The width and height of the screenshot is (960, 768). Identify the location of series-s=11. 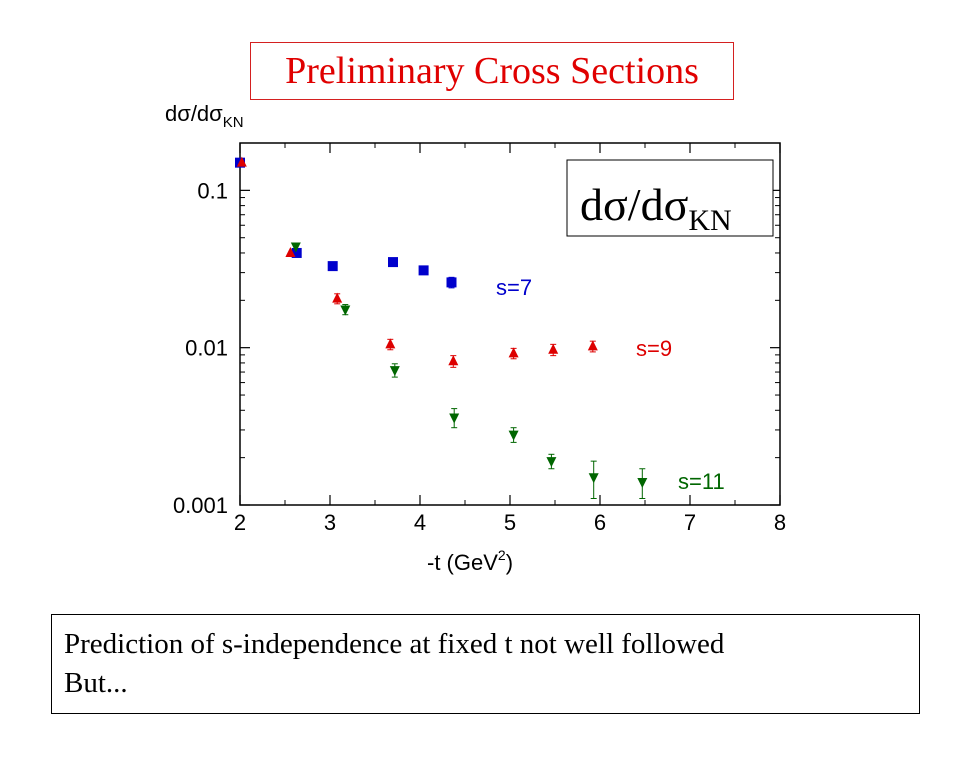
(469, 370).